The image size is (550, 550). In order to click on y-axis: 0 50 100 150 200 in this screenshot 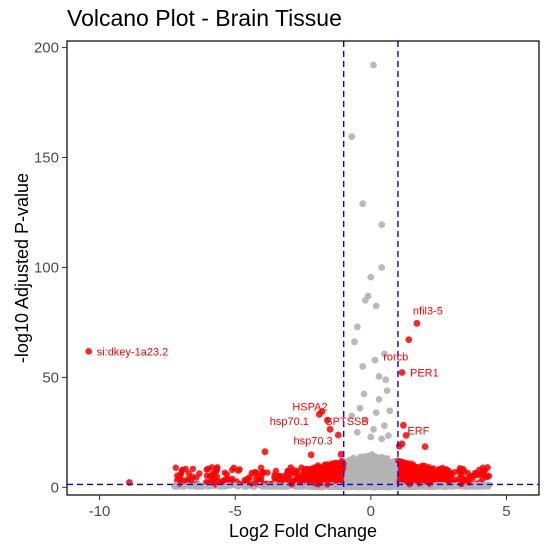, I will do `click(50, 268)`.